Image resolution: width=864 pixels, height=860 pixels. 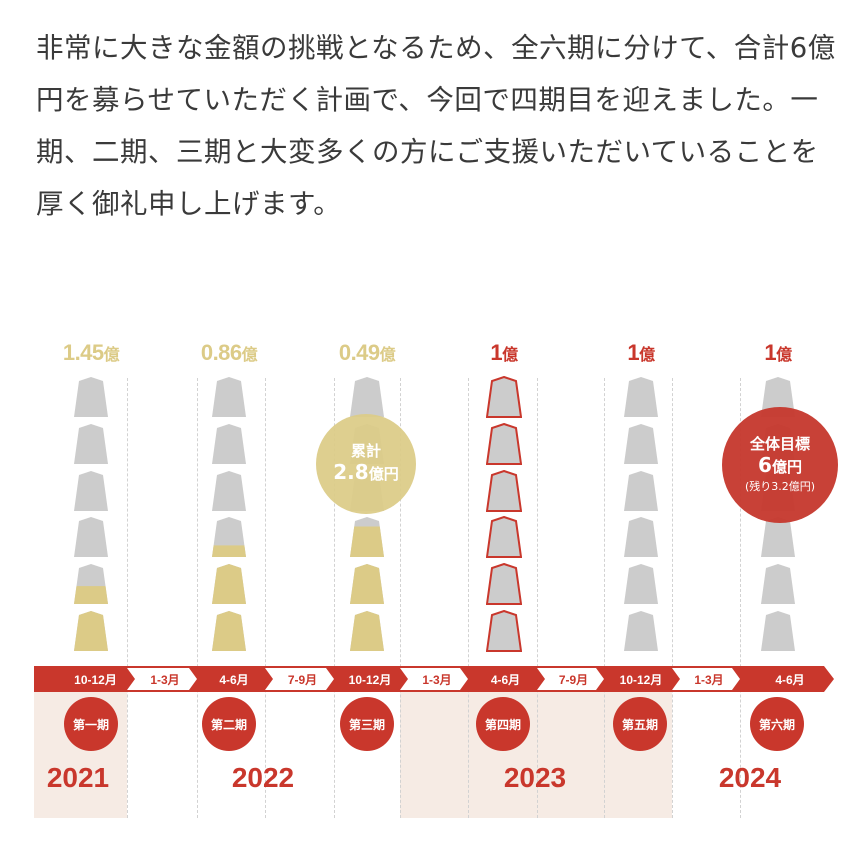 What do you see at coordinates (229, 724) in the screenshot?
I see `period-badge-2: 第二期` at bounding box center [229, 724].